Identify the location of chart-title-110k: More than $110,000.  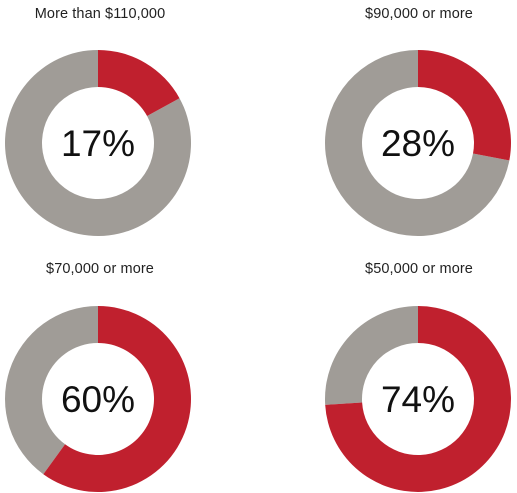
(100, 14).